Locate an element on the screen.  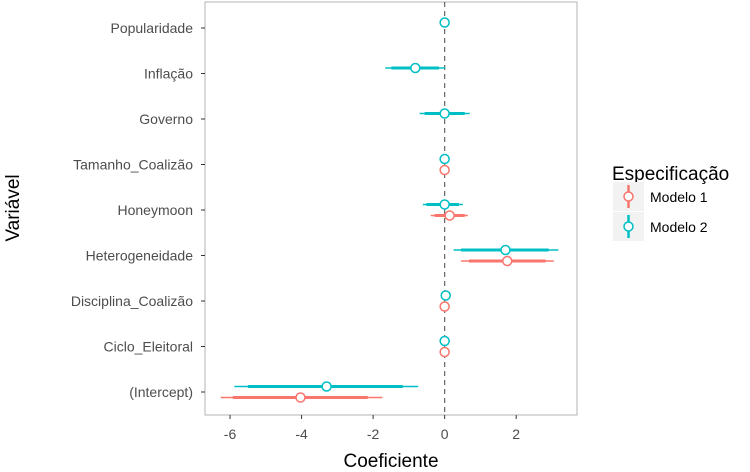
y-tick-label: Ciclo_Eleitoral is located at coordinates (148, 347).